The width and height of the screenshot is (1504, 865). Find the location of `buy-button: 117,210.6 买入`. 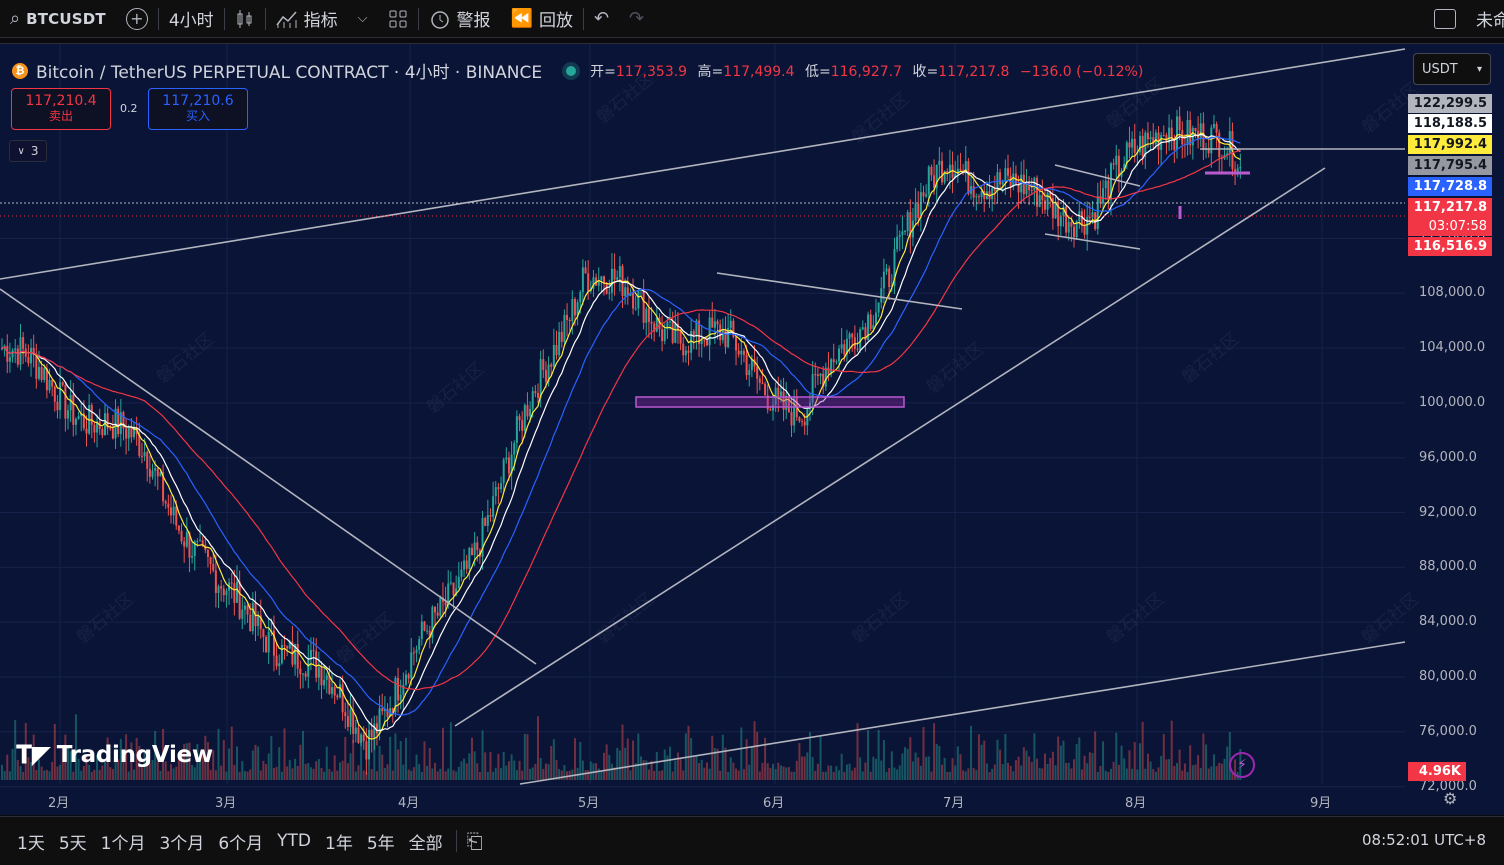

buy-button: 117,210.6 买入 is located at coordinates (198, 109).